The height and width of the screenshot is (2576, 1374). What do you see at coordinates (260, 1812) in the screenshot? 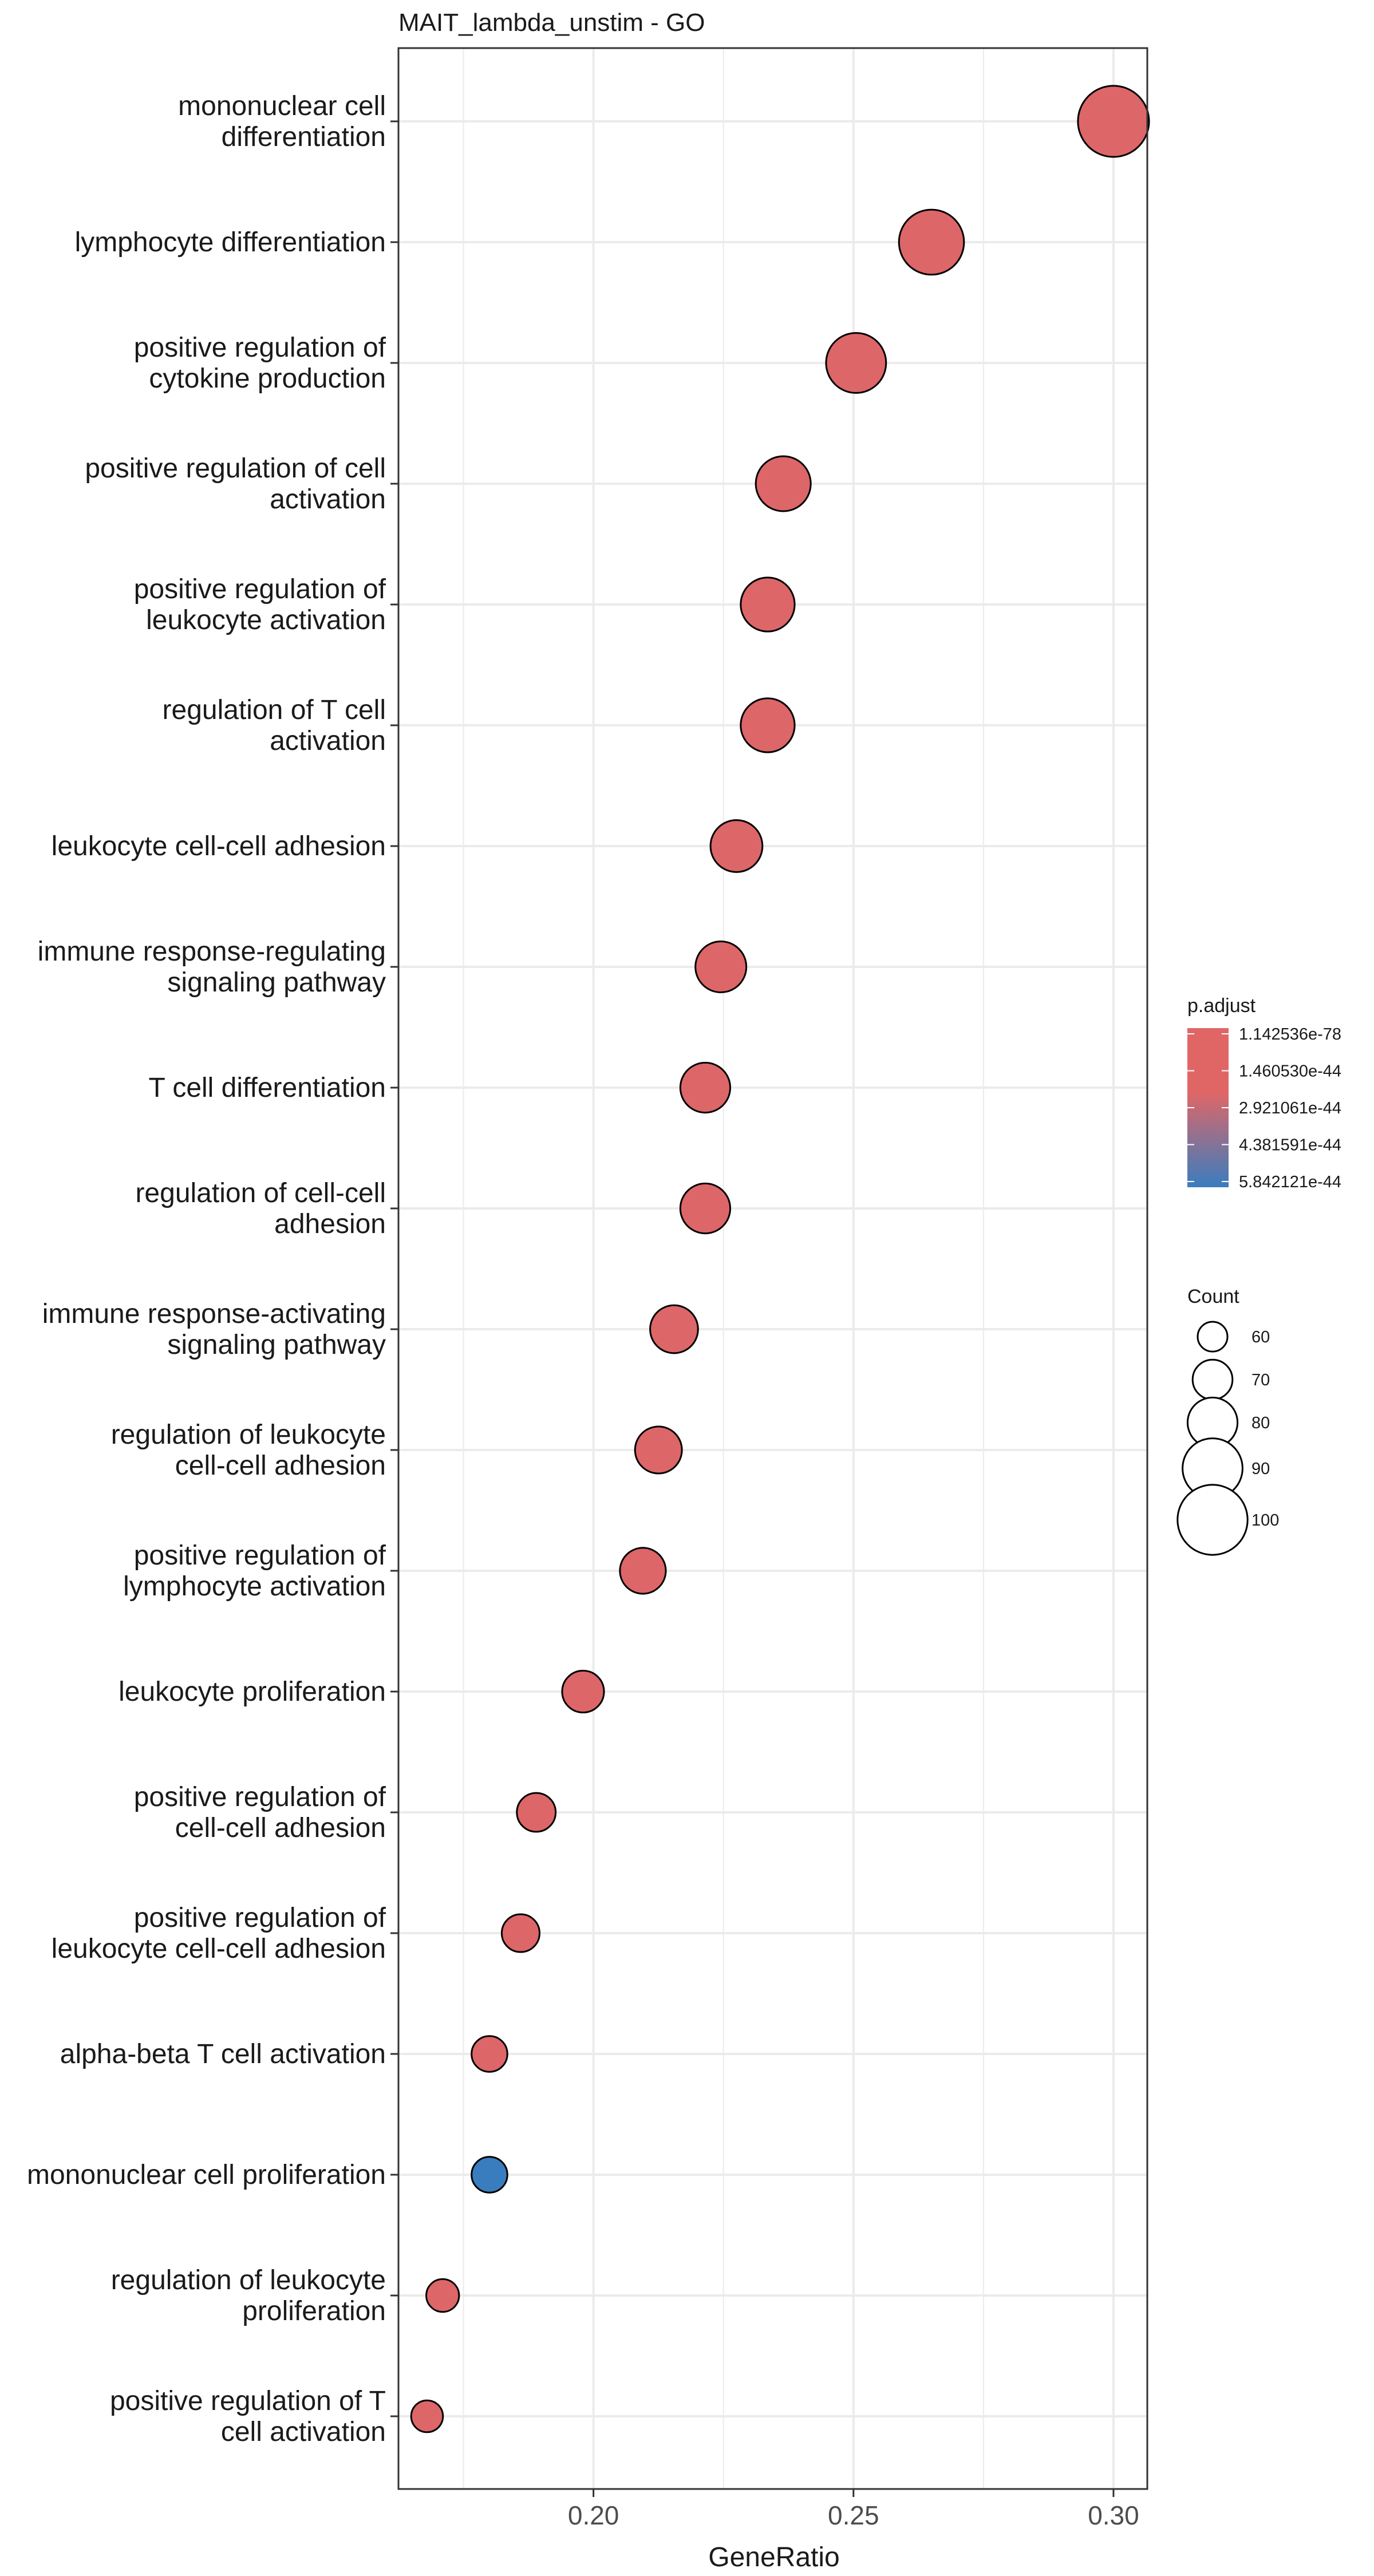
I see `category-label: positive regulation of cell-cell adhesion` at bounding box center [260, 1812].